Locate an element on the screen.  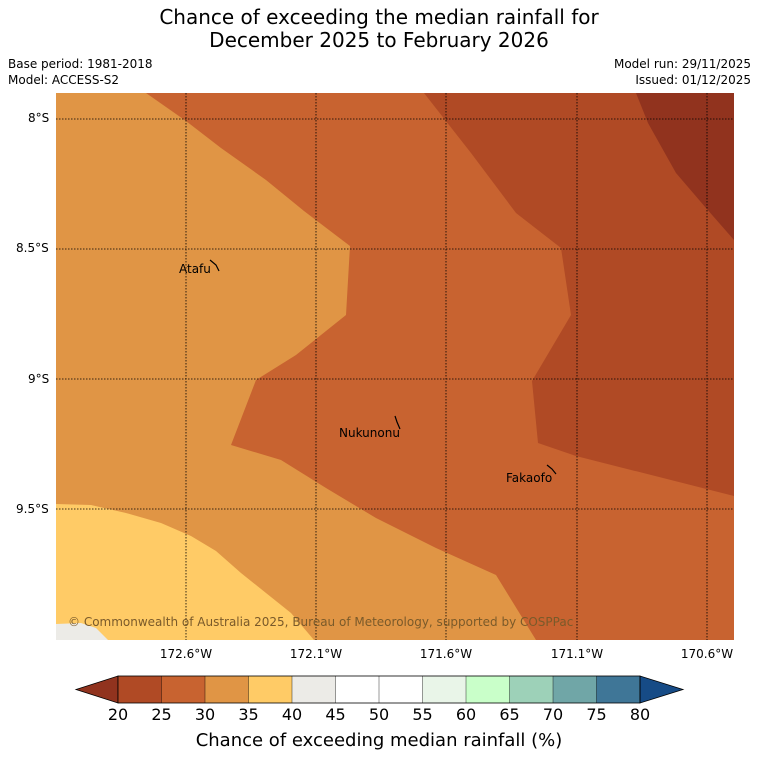
lon-label-171-1w: 171.1°W is located at coordinates (577, 654).